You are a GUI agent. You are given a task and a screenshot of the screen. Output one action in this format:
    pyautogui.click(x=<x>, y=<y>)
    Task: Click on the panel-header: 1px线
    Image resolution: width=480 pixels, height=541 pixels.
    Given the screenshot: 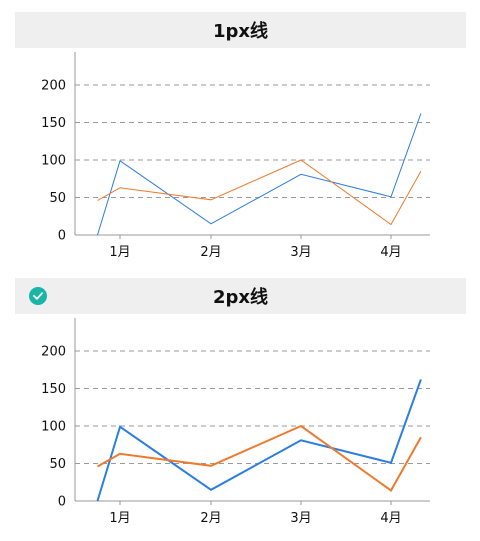 What is the action you would take?
    pyautogui.click(x=240, y=30)
    